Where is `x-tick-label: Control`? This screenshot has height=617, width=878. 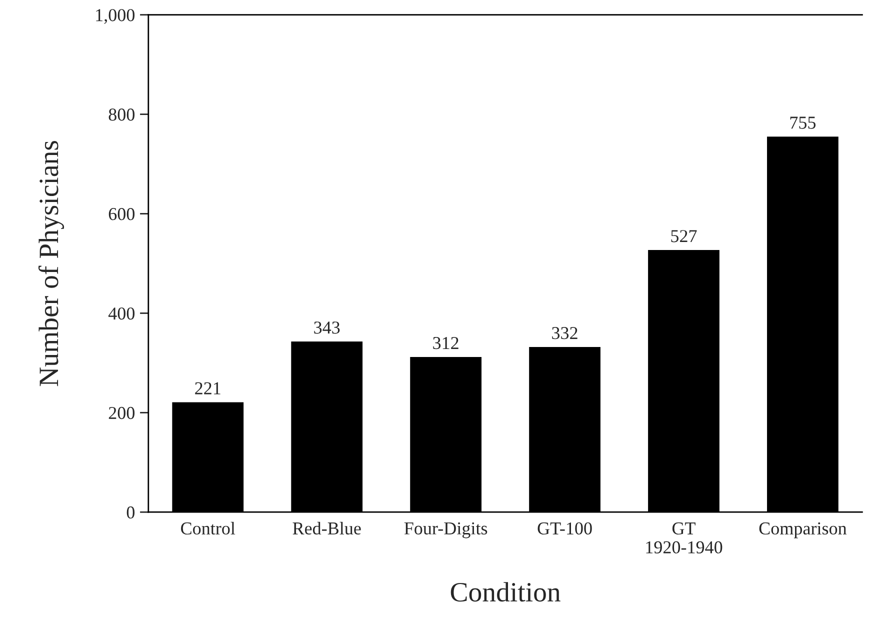
x-tick-label: Control is located at coordinates (208, 528).